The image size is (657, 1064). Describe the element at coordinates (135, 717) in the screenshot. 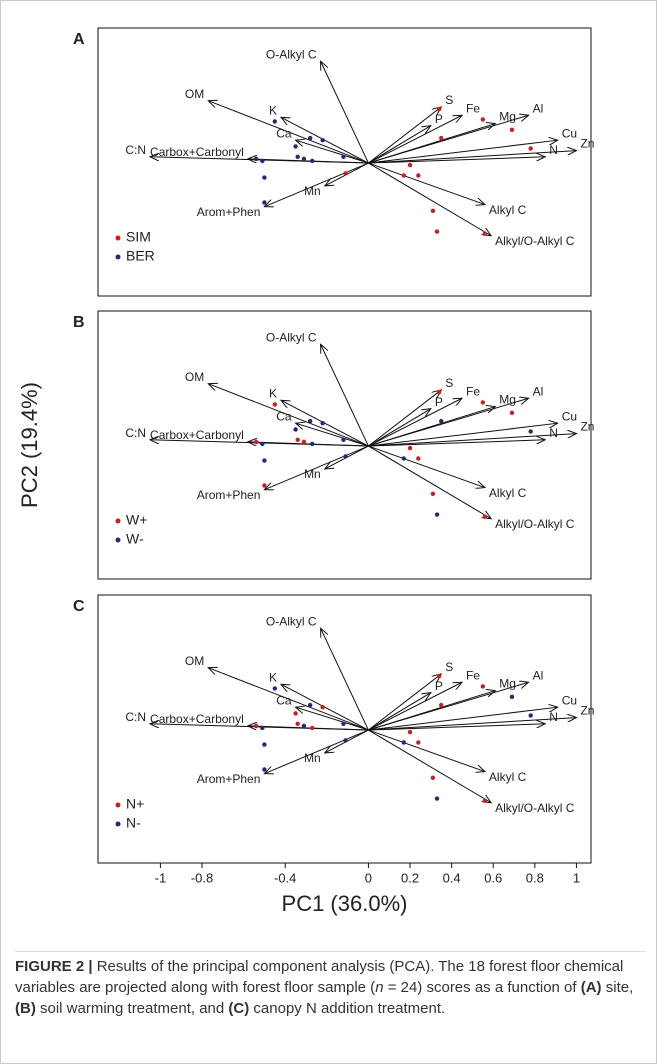

I see `loading-label: C:N` at that location.